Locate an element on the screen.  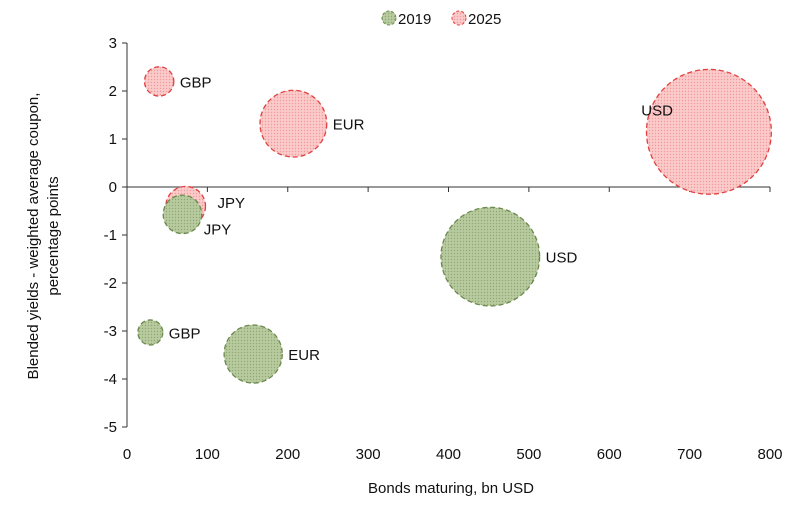
bubble-label-2019-eur: EUR is located at coordinates (304, 355).